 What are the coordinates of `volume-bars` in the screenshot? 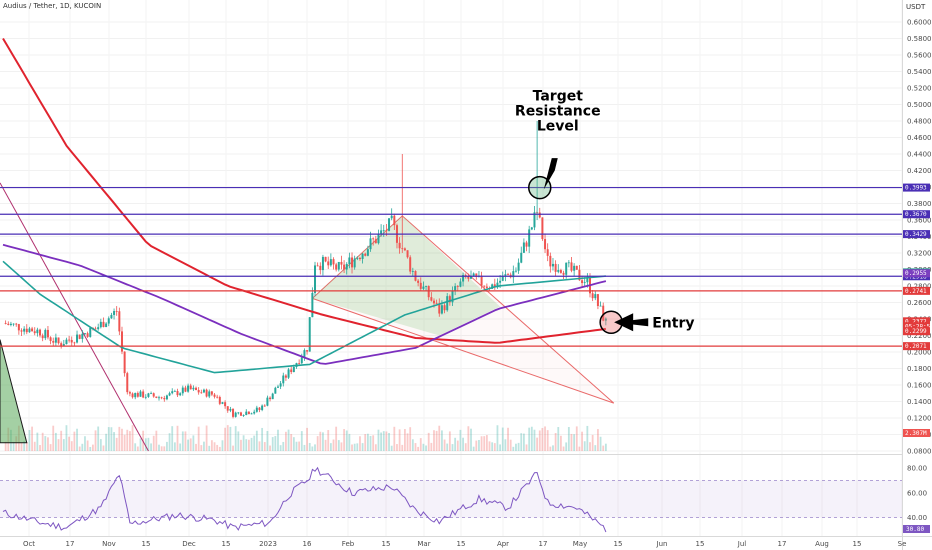 It's located at (305, 438).